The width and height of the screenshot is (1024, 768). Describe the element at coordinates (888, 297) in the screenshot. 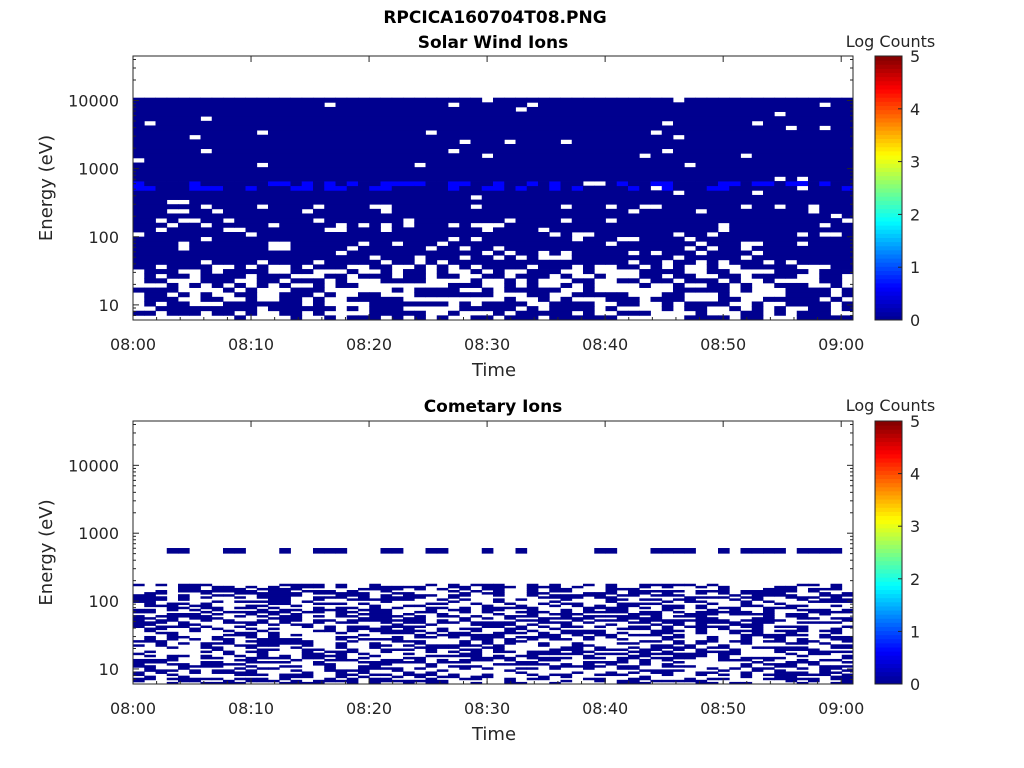

I see `colorbar-step` at that location.